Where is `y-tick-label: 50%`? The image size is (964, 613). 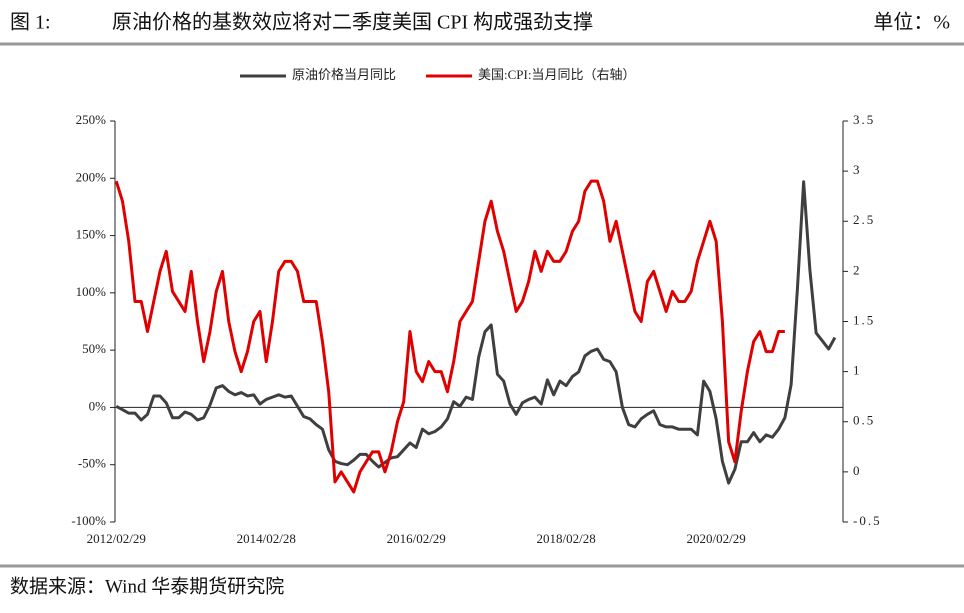
y-tick-label: 50% is located at coordinates (94, 348).